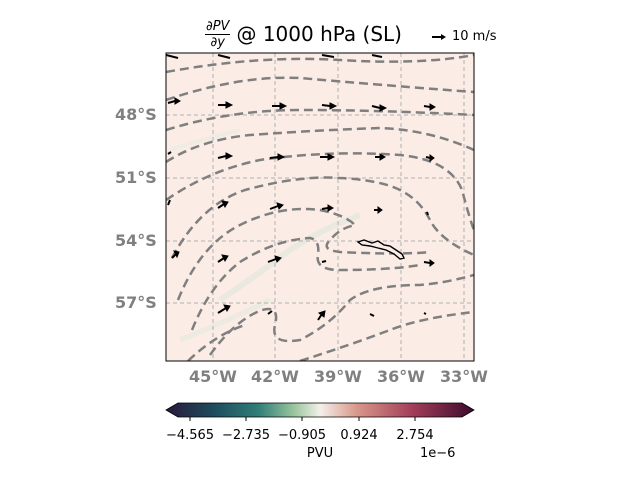 This screenshot has height=484, width=640. Describe the element at coordinates (338, 376) in the screenshot. I see `lon-label: 39°W` at that location.